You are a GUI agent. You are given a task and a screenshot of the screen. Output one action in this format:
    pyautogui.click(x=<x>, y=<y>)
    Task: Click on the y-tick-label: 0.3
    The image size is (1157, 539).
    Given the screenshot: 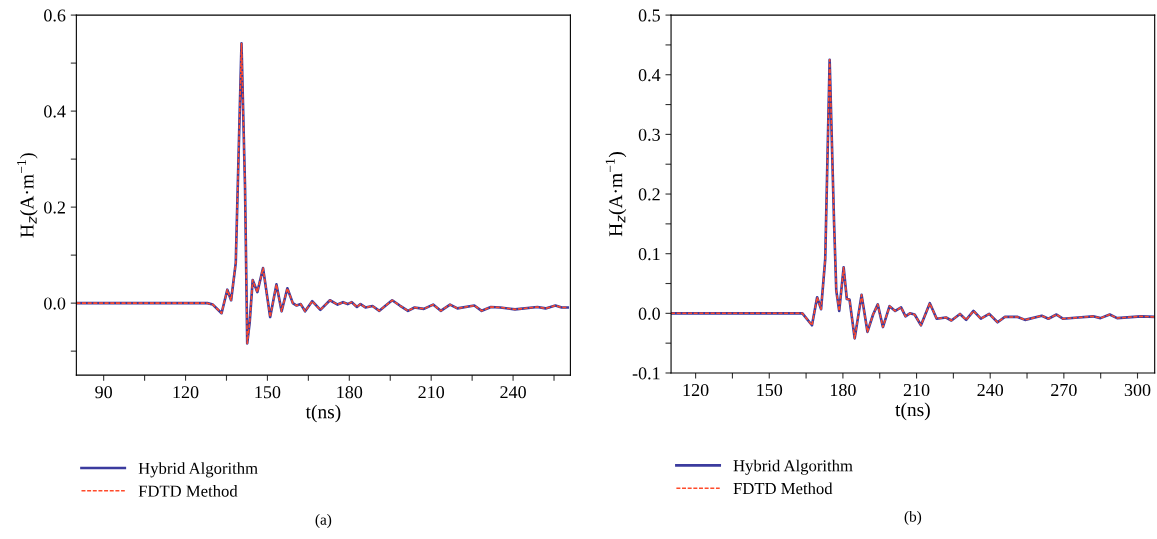 What is the action you would take?
    pyautogui.click(x=649, y=134)
    